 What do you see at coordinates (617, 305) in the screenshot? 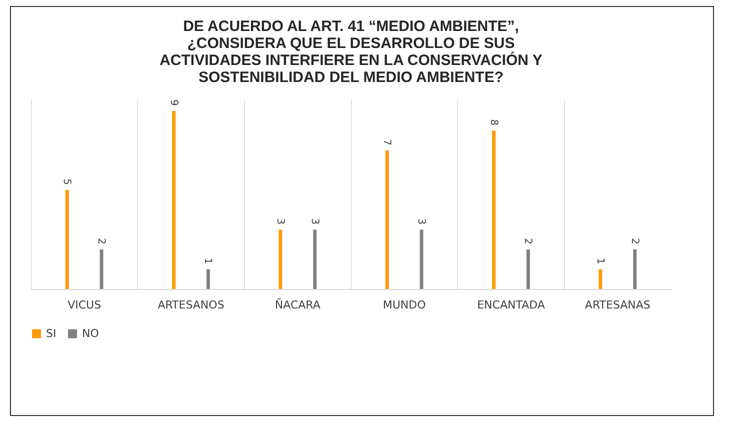
I see `x-tick-label: ARTESANAS` at bounding box center [617, 305].